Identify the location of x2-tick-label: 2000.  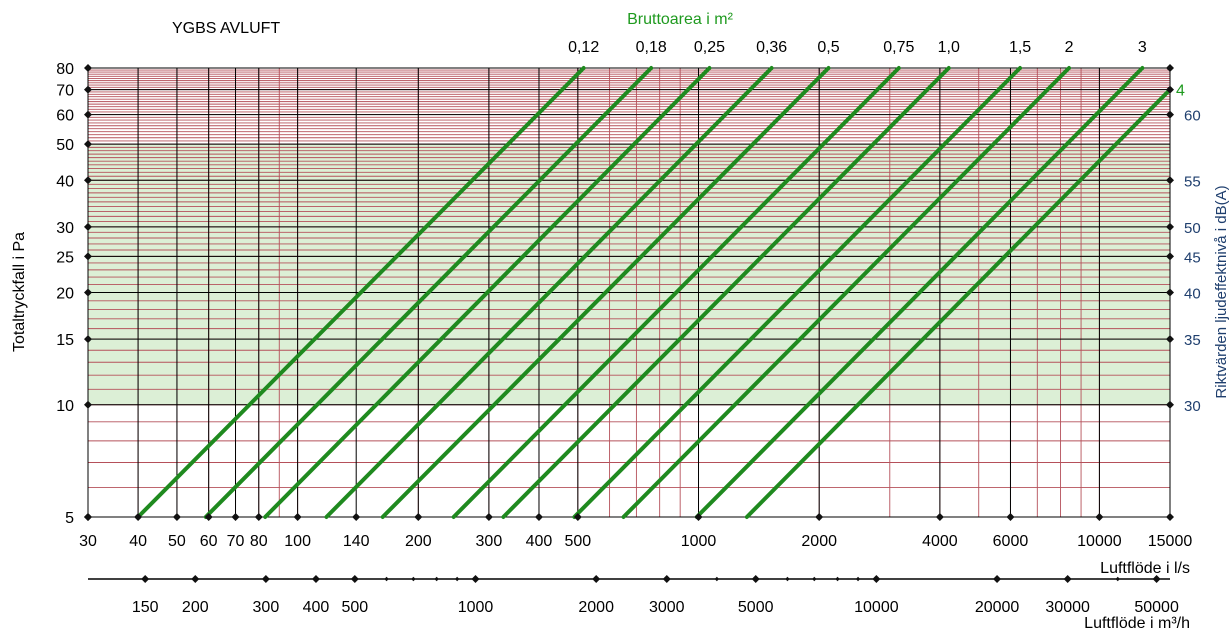
(596, 607).